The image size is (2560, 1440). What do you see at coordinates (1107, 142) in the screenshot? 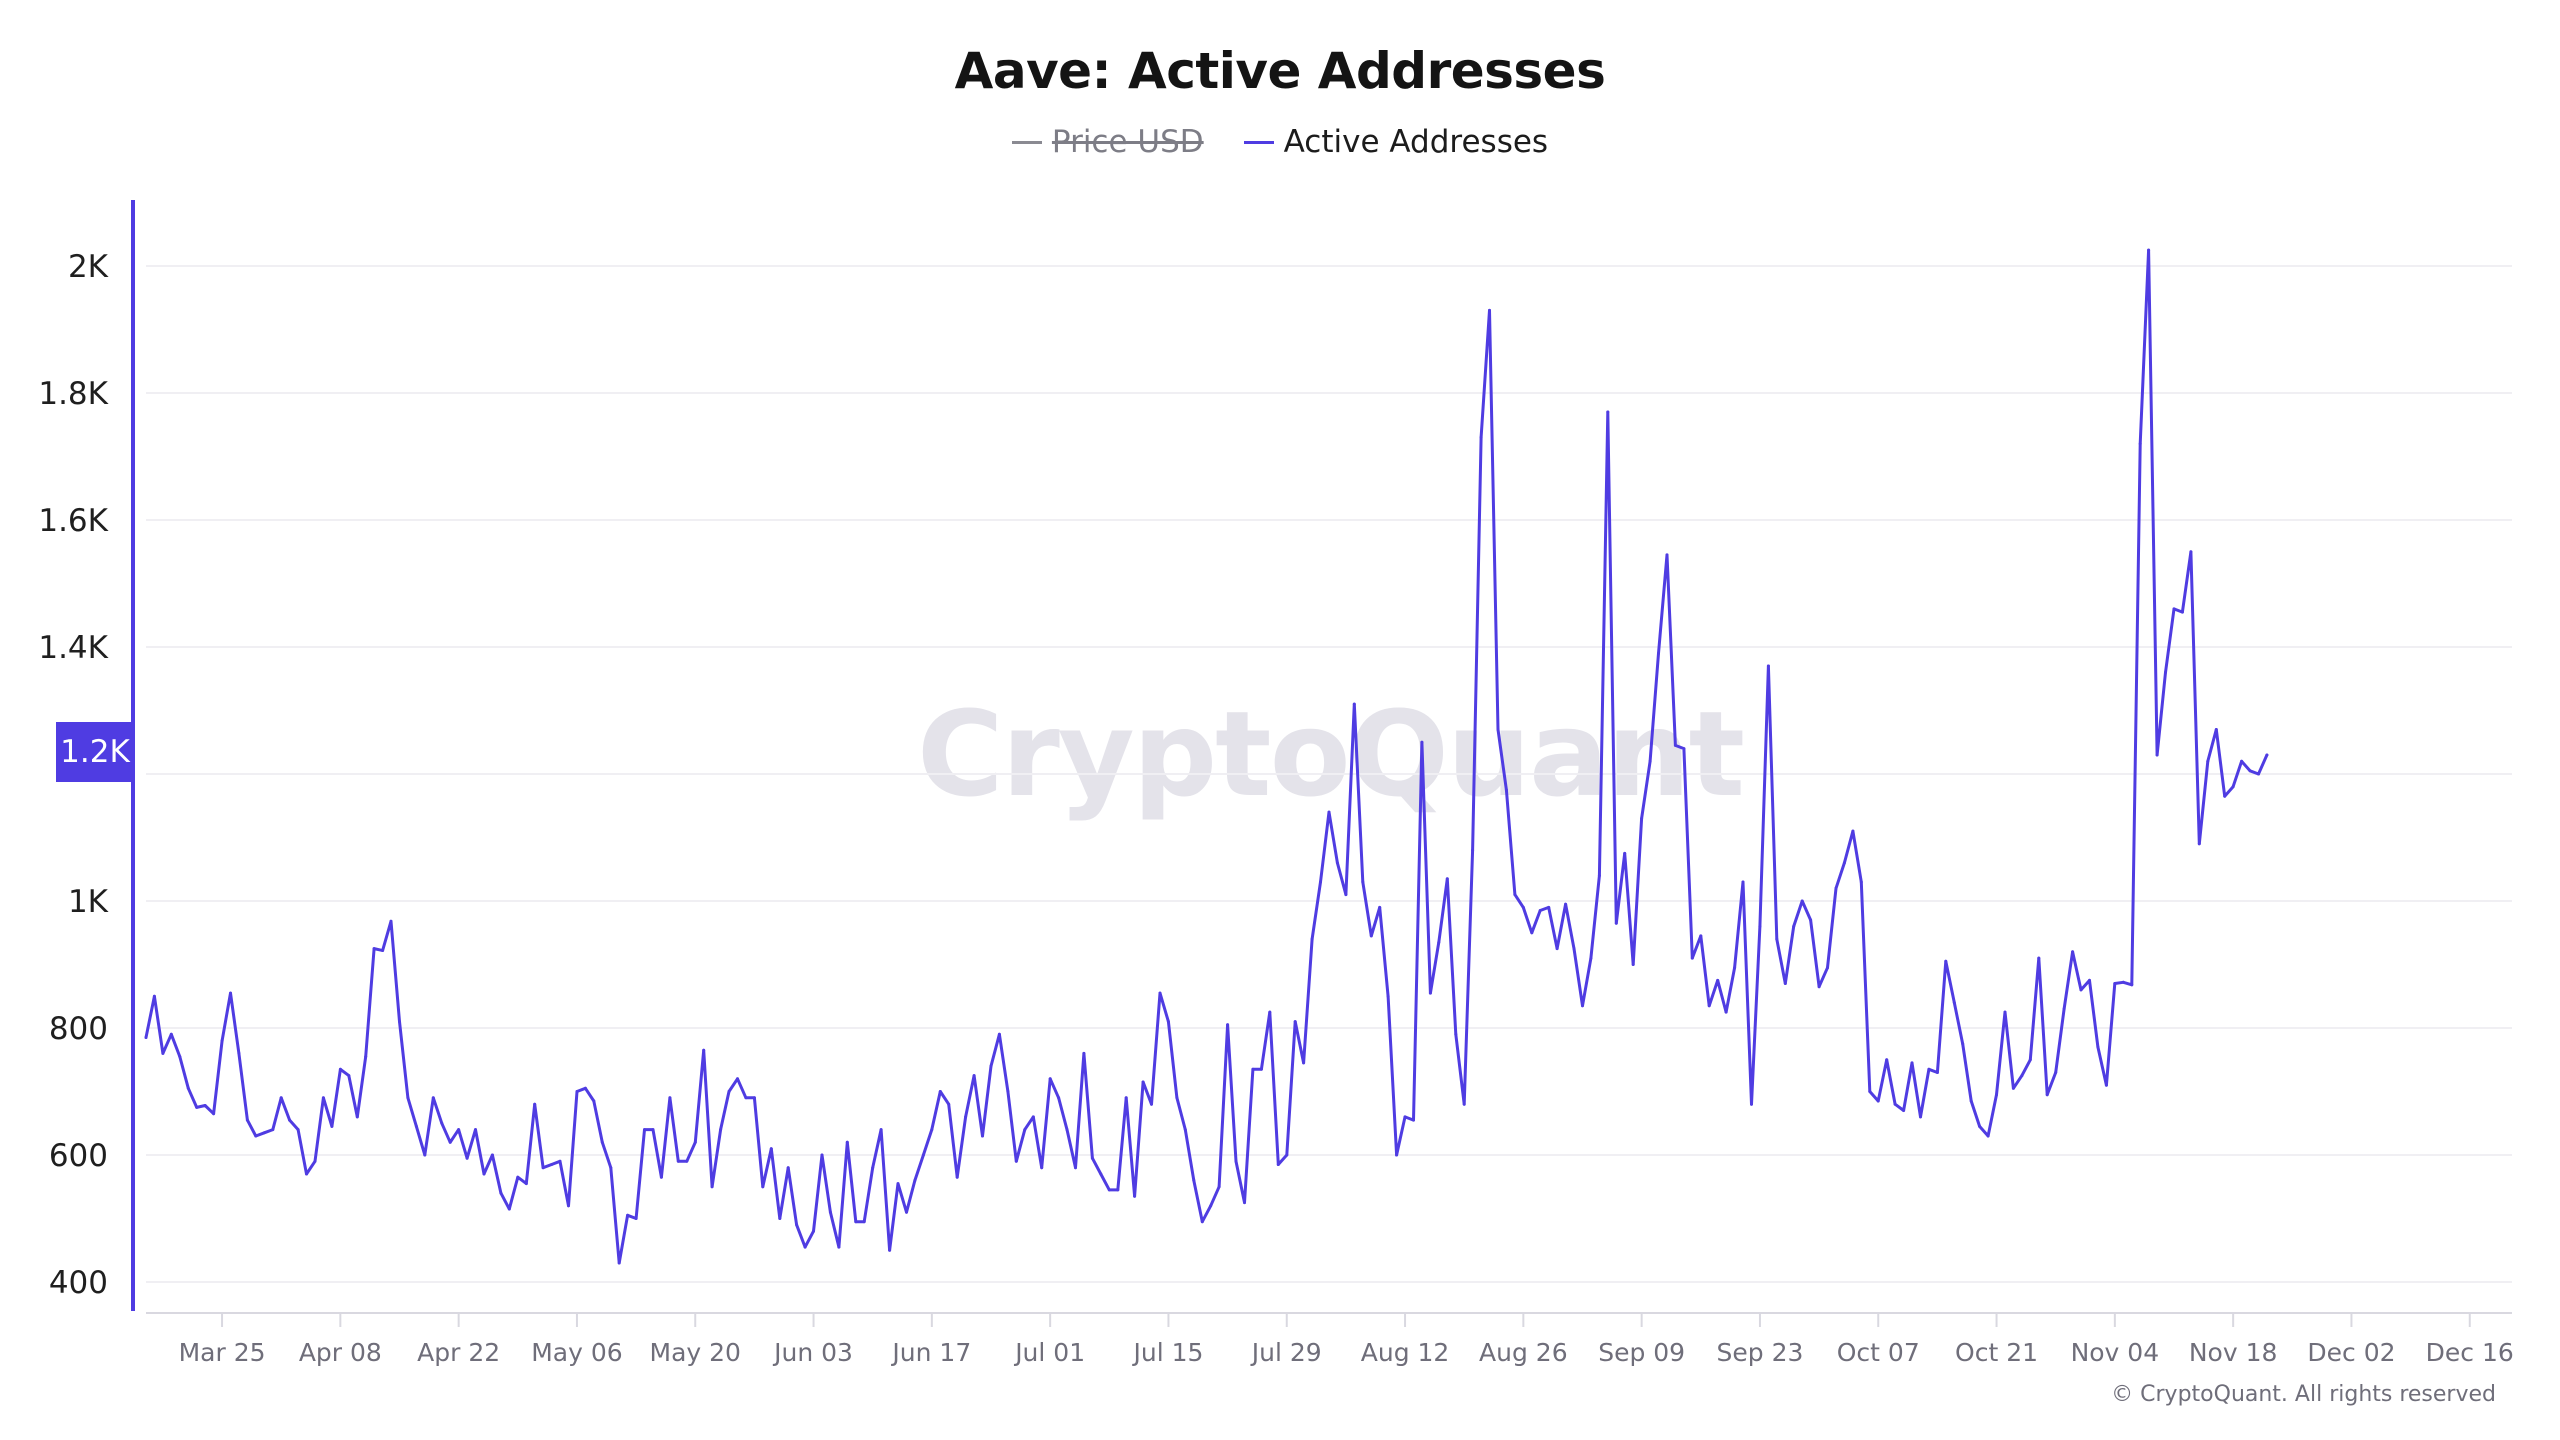
I see `legend-item-price-usd: Price USD` at bounding box center [1107, 142].